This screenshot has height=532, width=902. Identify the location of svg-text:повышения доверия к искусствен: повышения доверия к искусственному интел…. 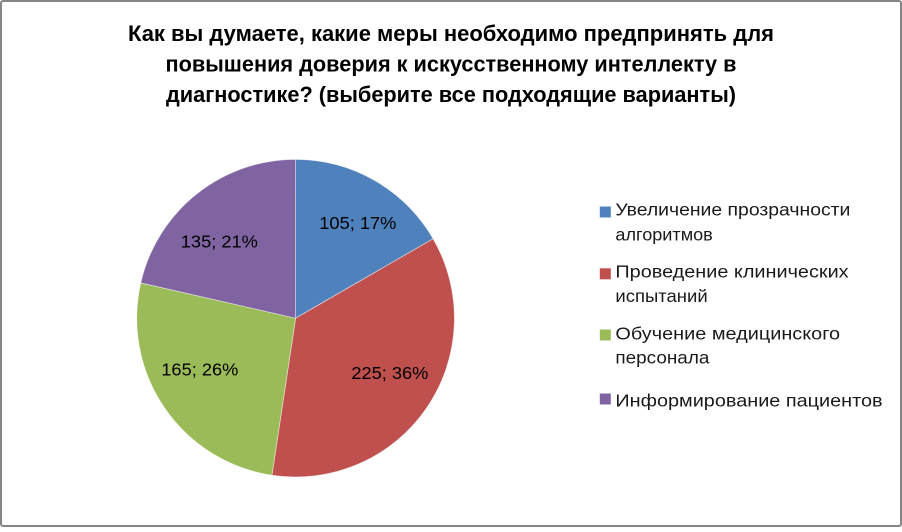
(451, 64).